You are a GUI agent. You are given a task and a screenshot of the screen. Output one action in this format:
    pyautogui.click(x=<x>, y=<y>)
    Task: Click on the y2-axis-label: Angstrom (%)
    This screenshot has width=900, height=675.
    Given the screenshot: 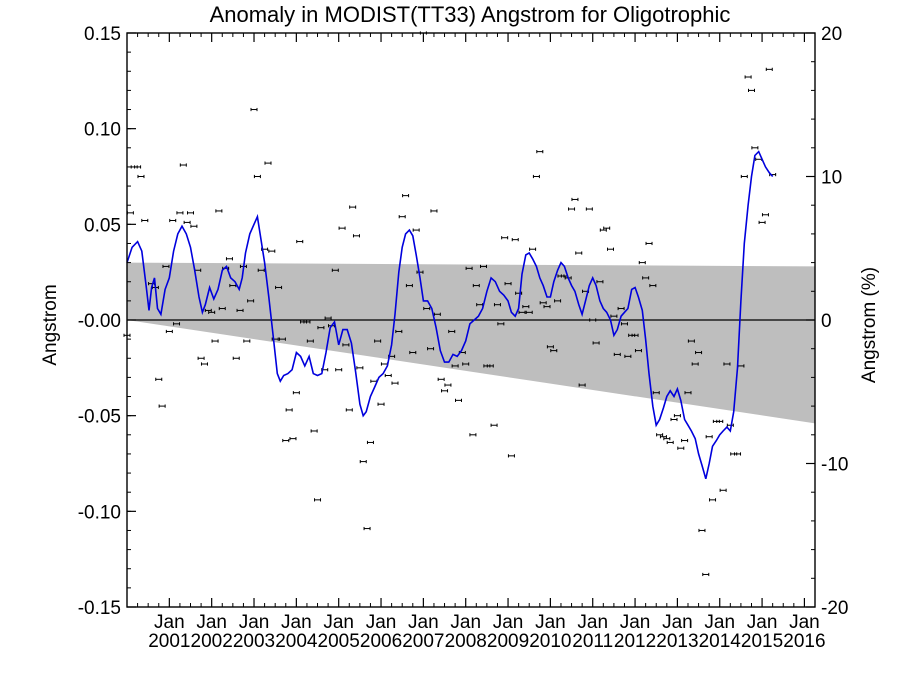 What is the action you would take?
    pyautogui.click(x=869, y=325)
    